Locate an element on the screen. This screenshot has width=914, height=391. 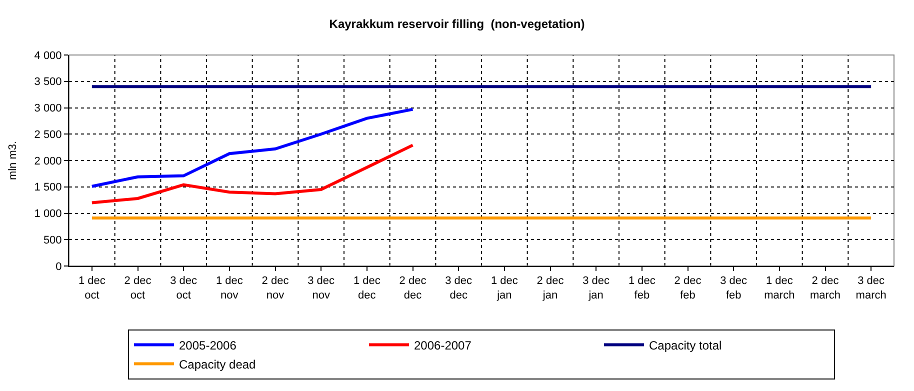
x-tick-label: 3 dec march is located at coordinates (871, 288).